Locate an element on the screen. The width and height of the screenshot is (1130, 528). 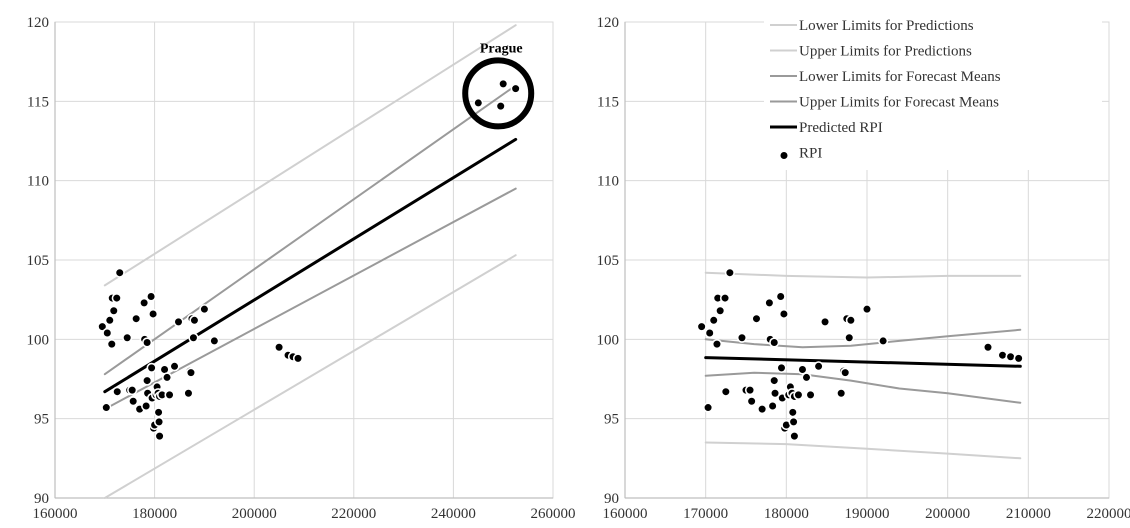
x-tick-label: 220000 is located at coordinates (1108, 514).